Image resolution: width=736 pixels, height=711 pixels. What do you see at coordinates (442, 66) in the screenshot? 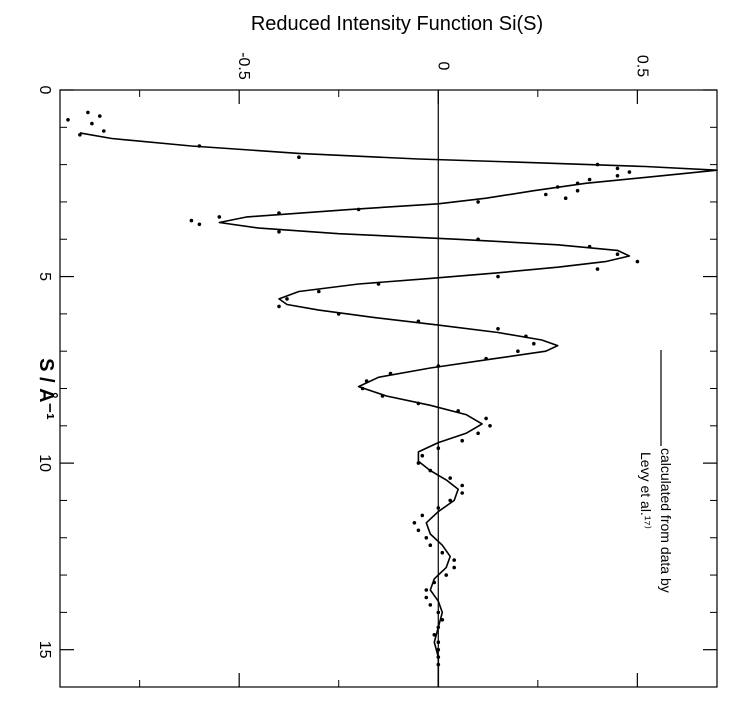
I see `y-tick-labels: -0.5 0 0.5` at bounding box center [442, 66].